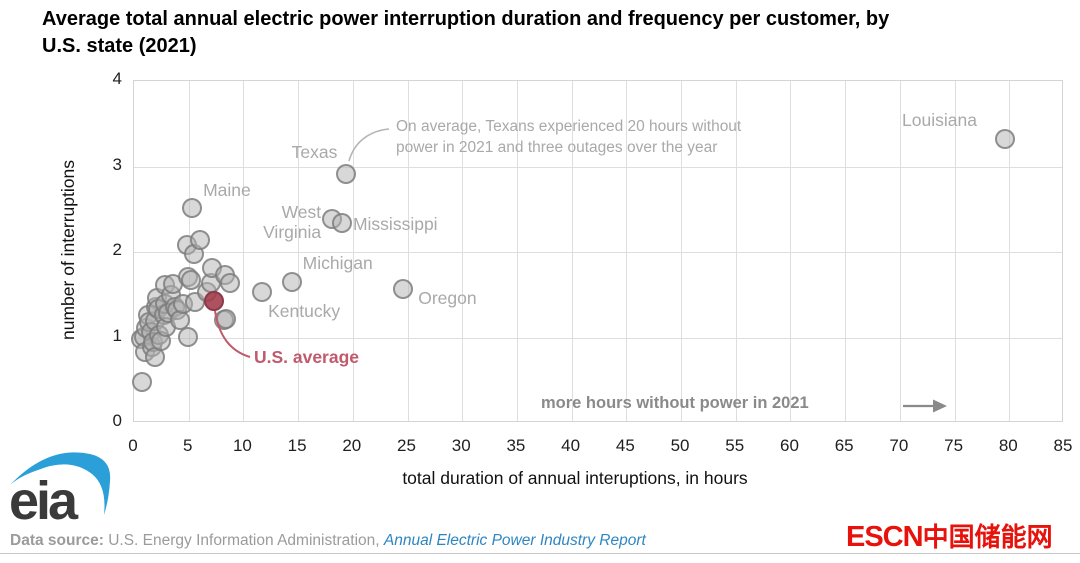  Describe the element at coordinates (899, 445) in the screenshot. I see `x-tick-label: 70` at that location.